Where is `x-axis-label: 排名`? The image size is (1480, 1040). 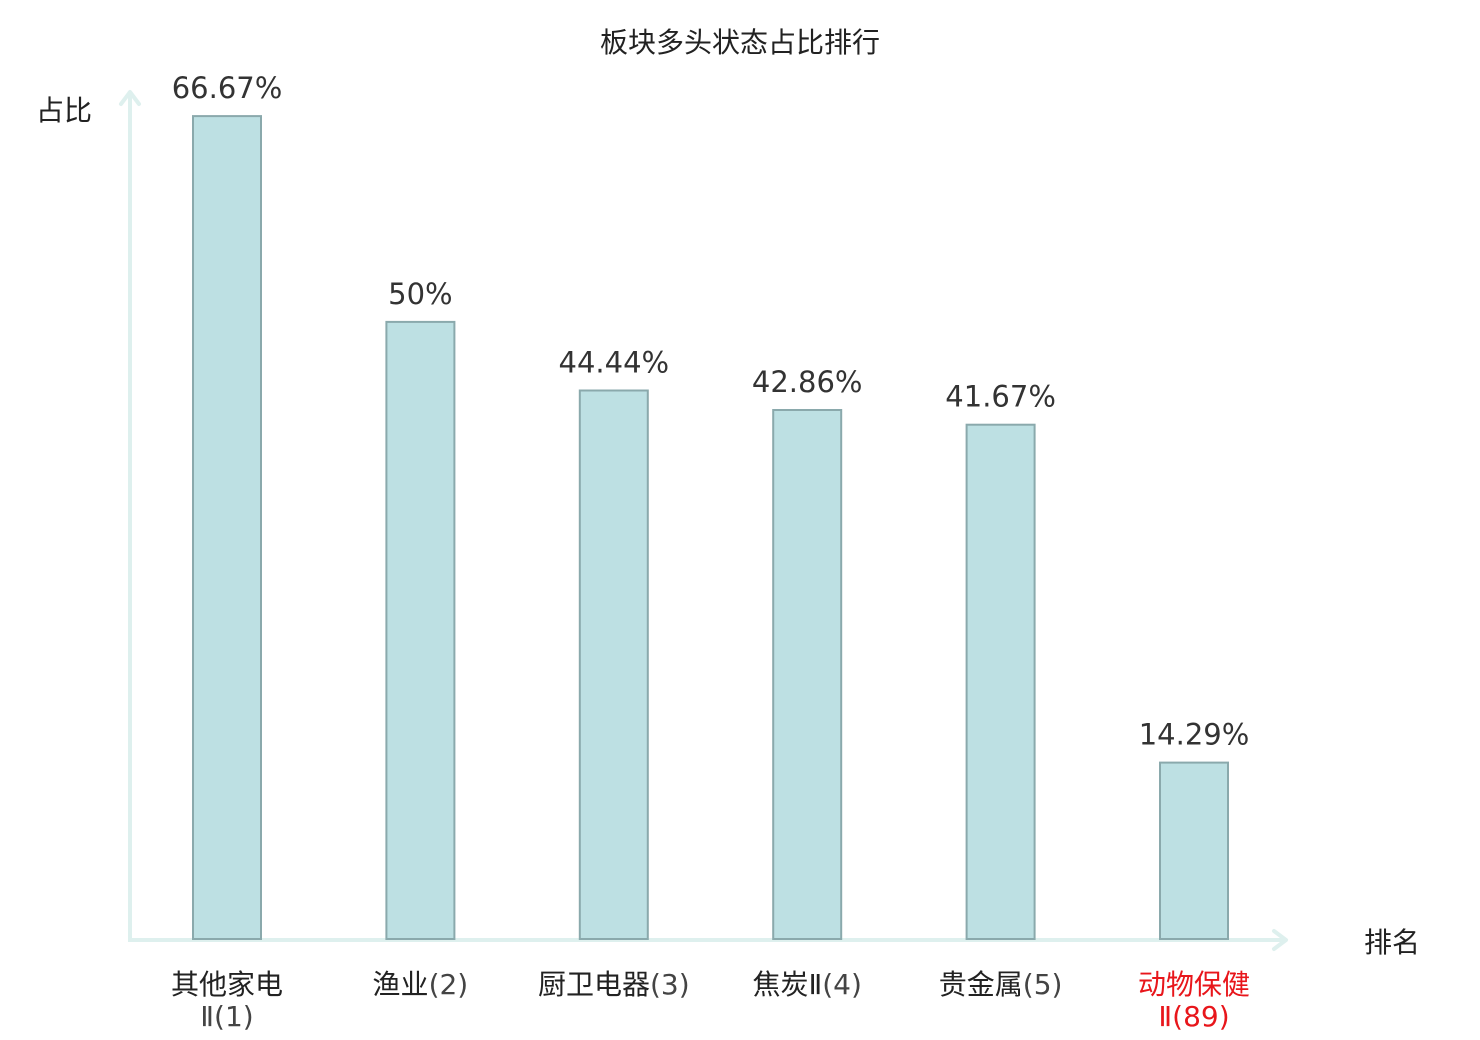
x-axis-label: 排名 is located at coordinates (1392, 942).